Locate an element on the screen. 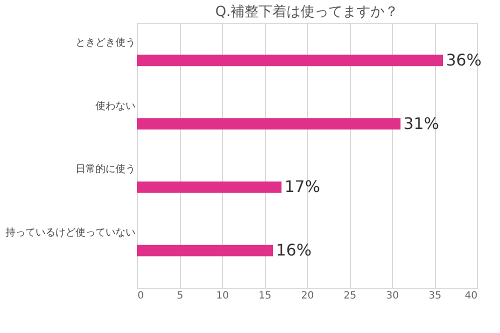 This screenshot has width=500, height=333. data-label: 36% is located at coordinates (464, 60).